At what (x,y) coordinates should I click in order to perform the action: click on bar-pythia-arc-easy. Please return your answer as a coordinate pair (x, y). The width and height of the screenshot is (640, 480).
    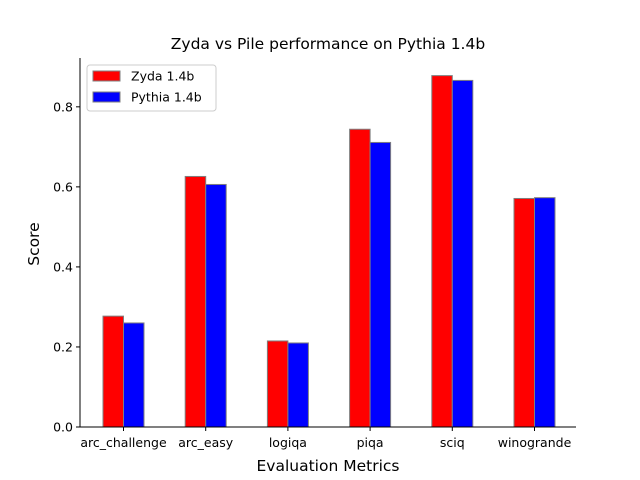
    Looking at the image, I should click on (216, 305).